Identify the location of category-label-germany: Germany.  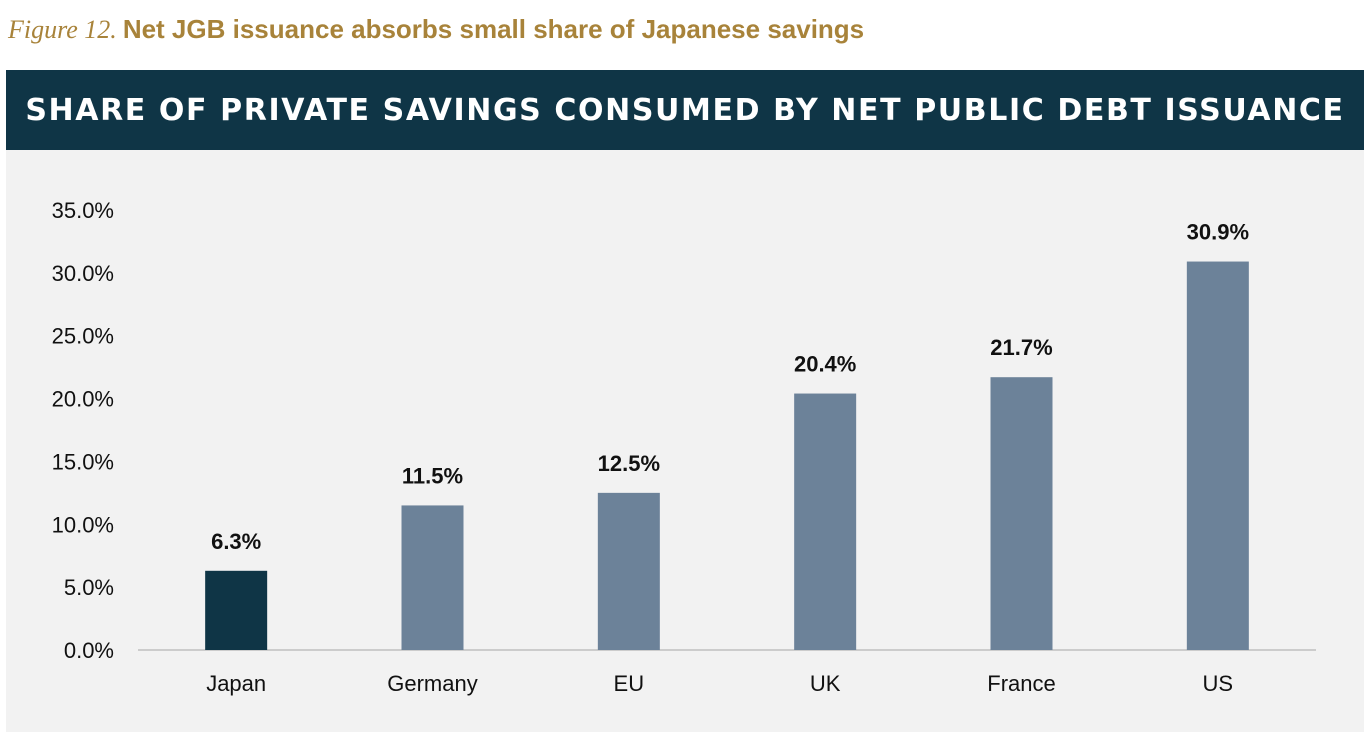
(432, 683).